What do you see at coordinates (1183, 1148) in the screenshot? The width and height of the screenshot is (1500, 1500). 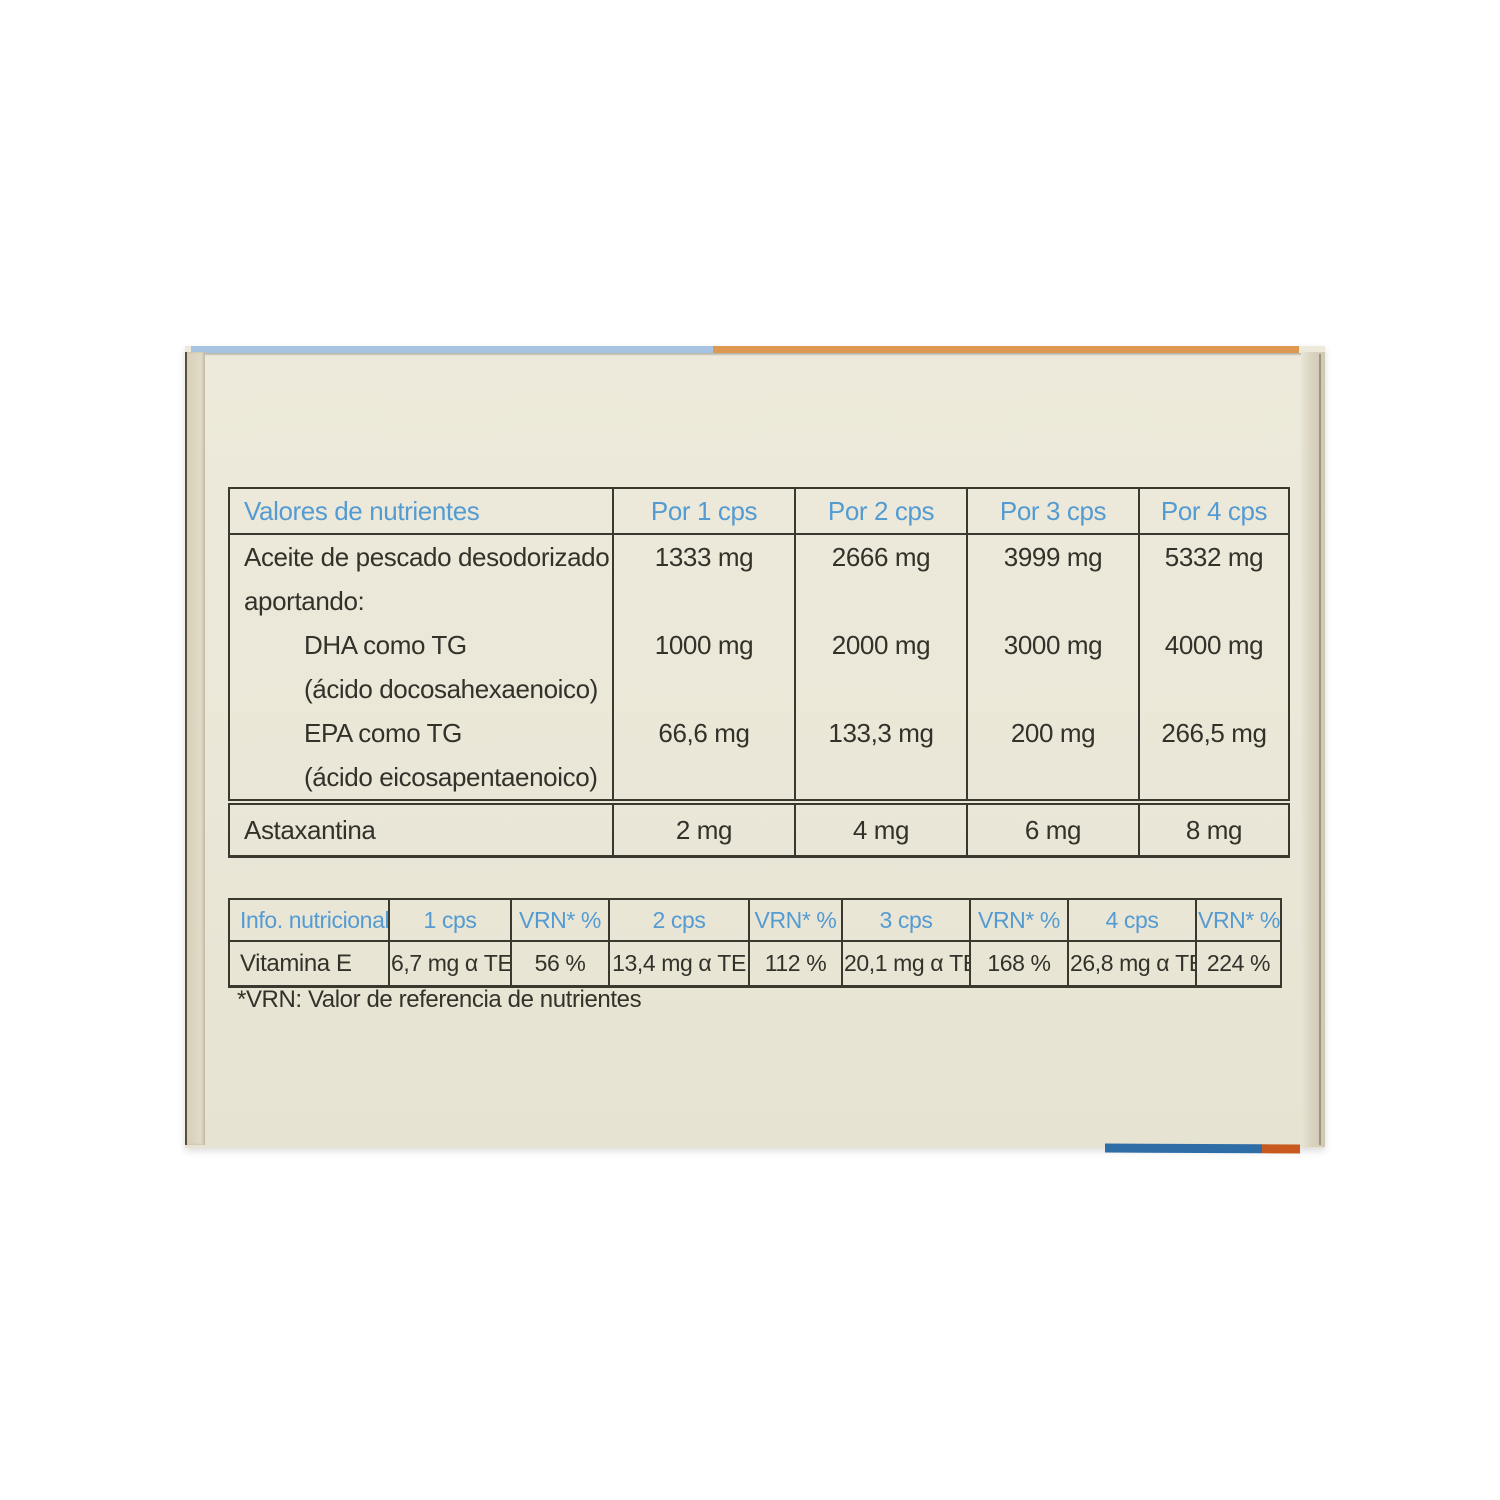 I see `bottom-edge-strip-blue` at bounding box center [1183, 1148].